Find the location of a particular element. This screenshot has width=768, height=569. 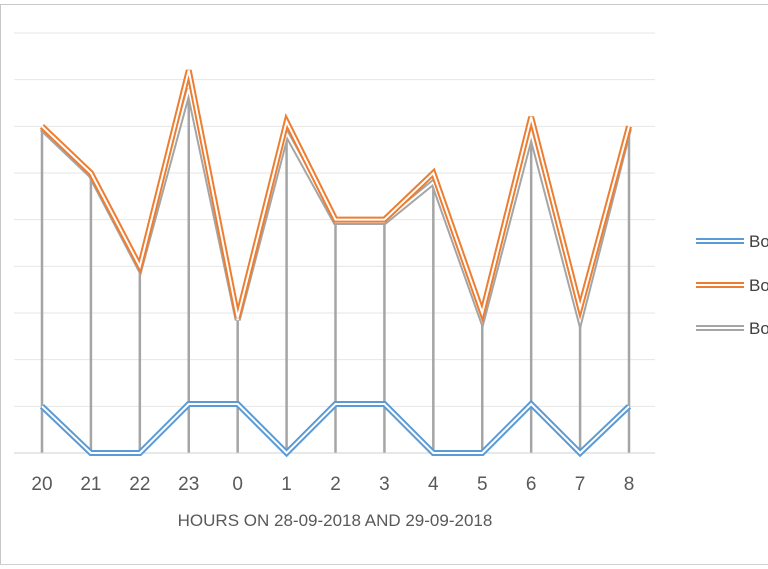

x-tick-label: 6 is located at coordinates (531, 484).